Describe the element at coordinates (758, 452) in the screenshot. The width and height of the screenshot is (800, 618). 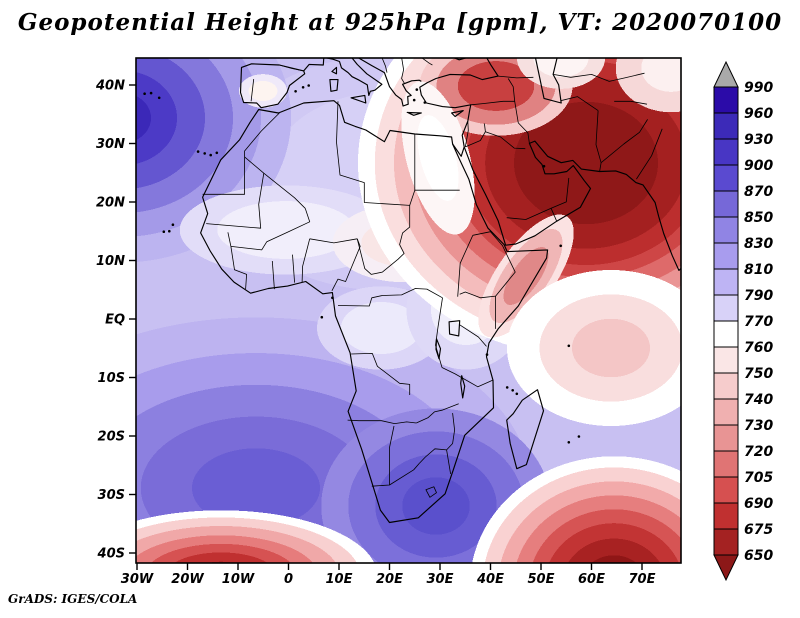
I see `colorbar-label: 720` at that location.